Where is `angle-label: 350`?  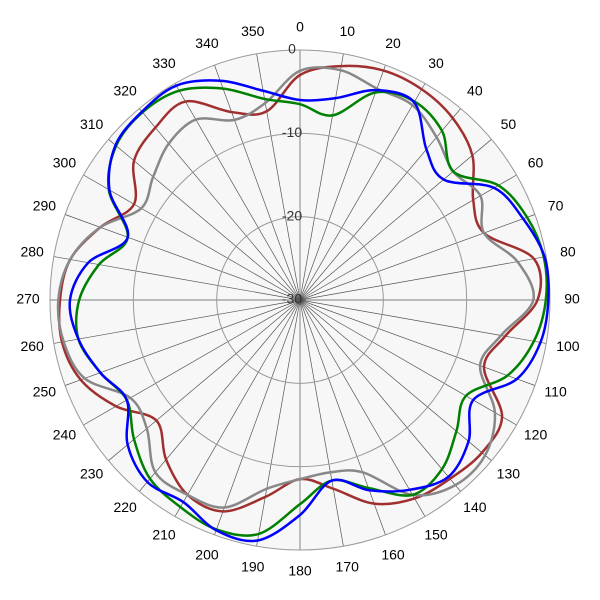
angle-label: 350 is located at coordinates (253, 31).